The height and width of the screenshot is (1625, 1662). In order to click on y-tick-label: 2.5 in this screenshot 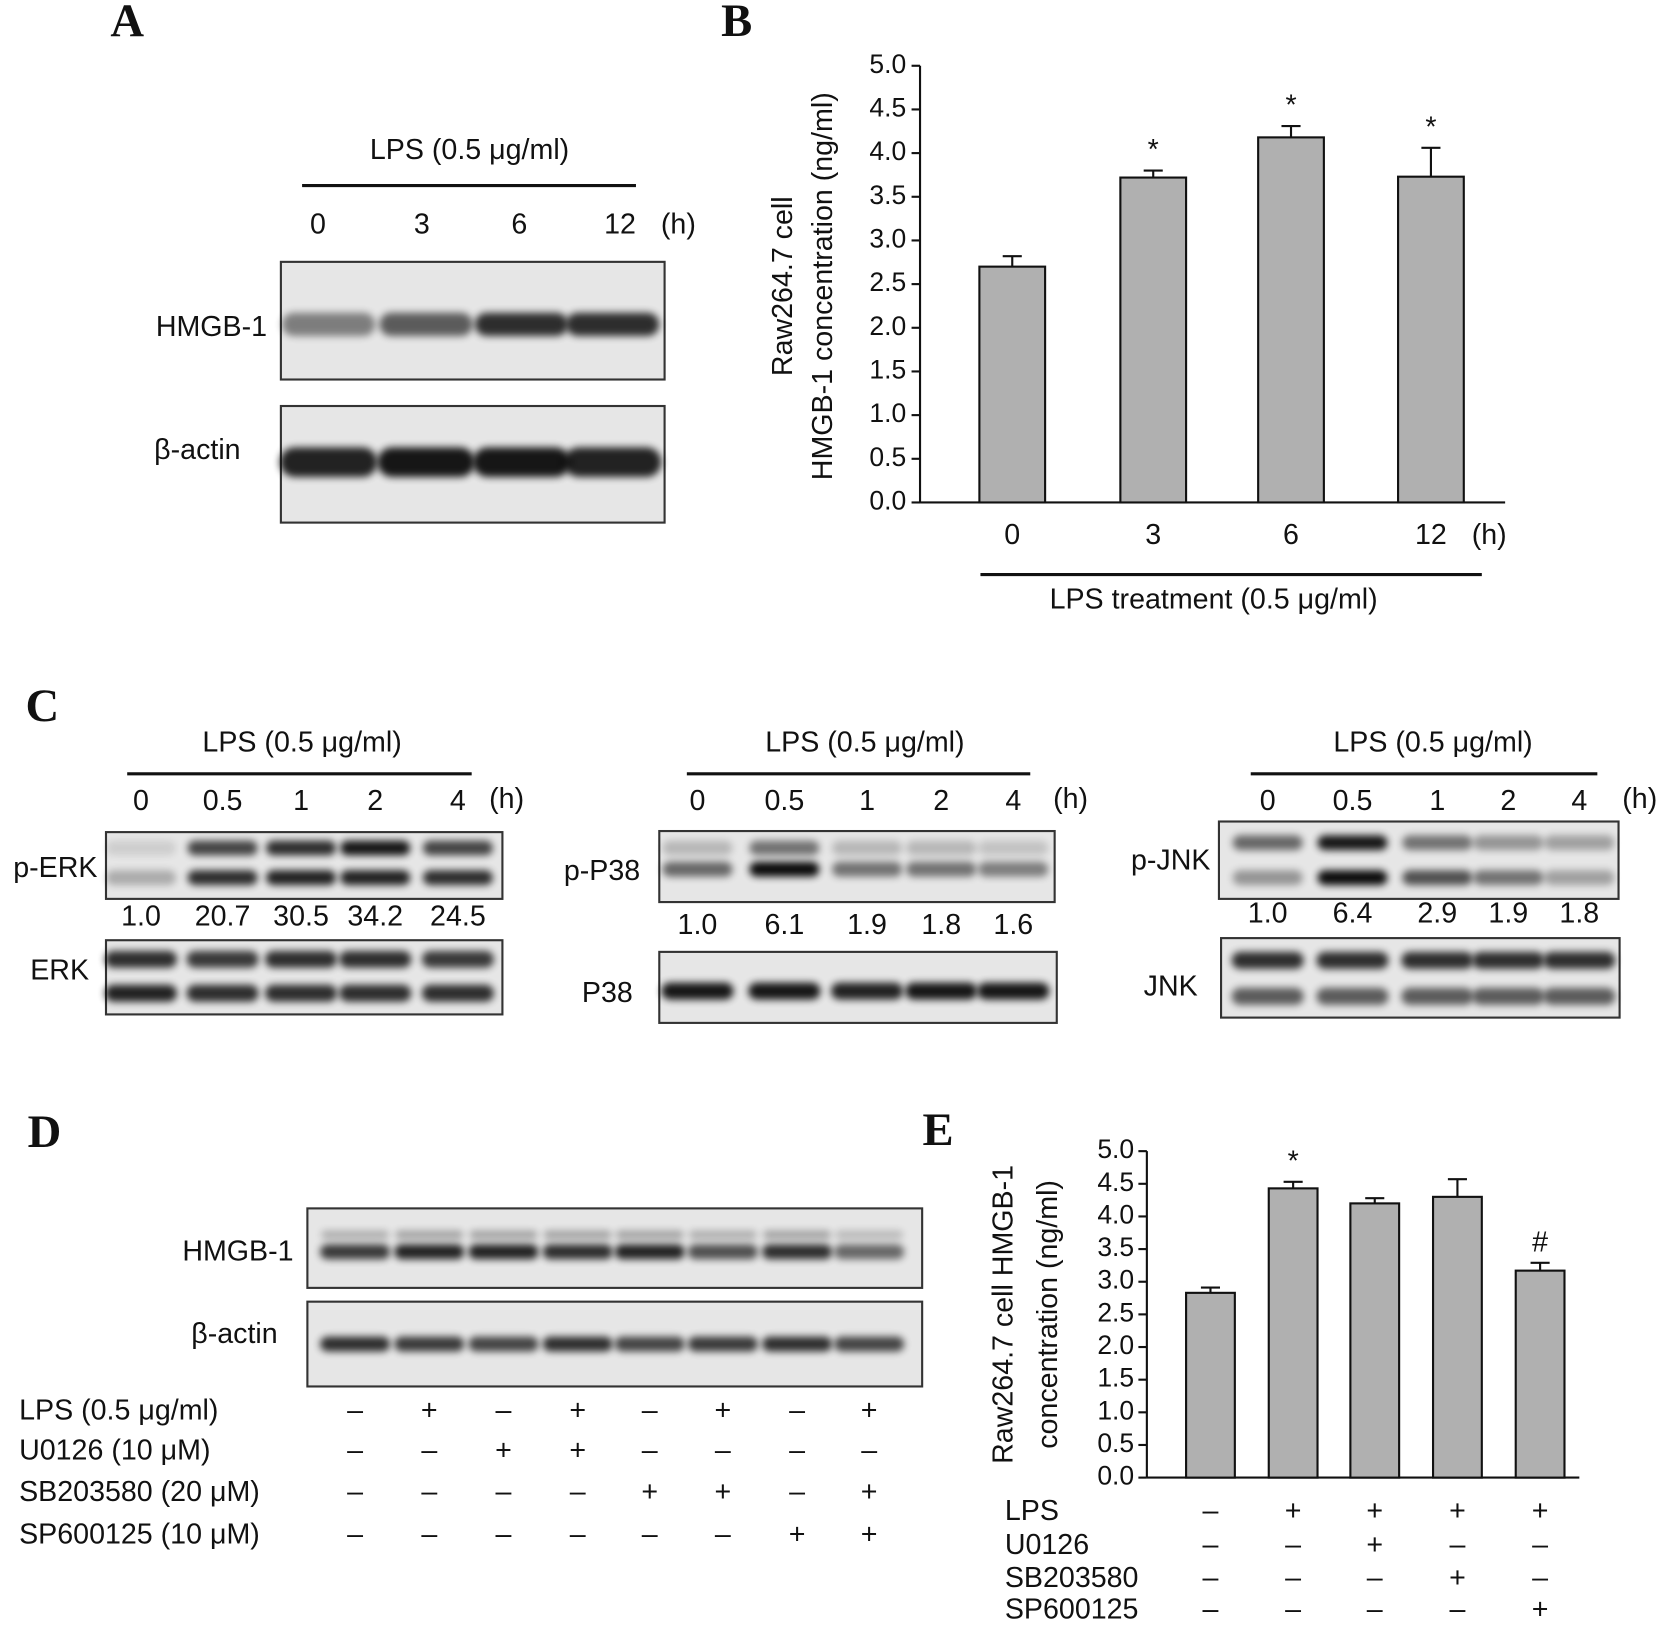, I will do `click(887, 282)`.